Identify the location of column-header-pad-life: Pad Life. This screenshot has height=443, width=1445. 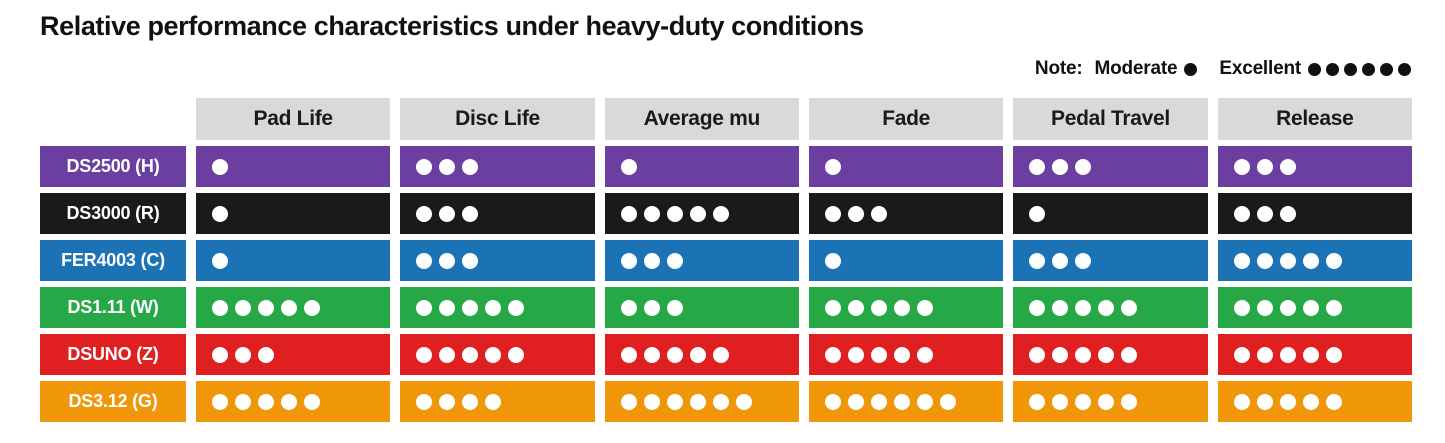
(293, 119).